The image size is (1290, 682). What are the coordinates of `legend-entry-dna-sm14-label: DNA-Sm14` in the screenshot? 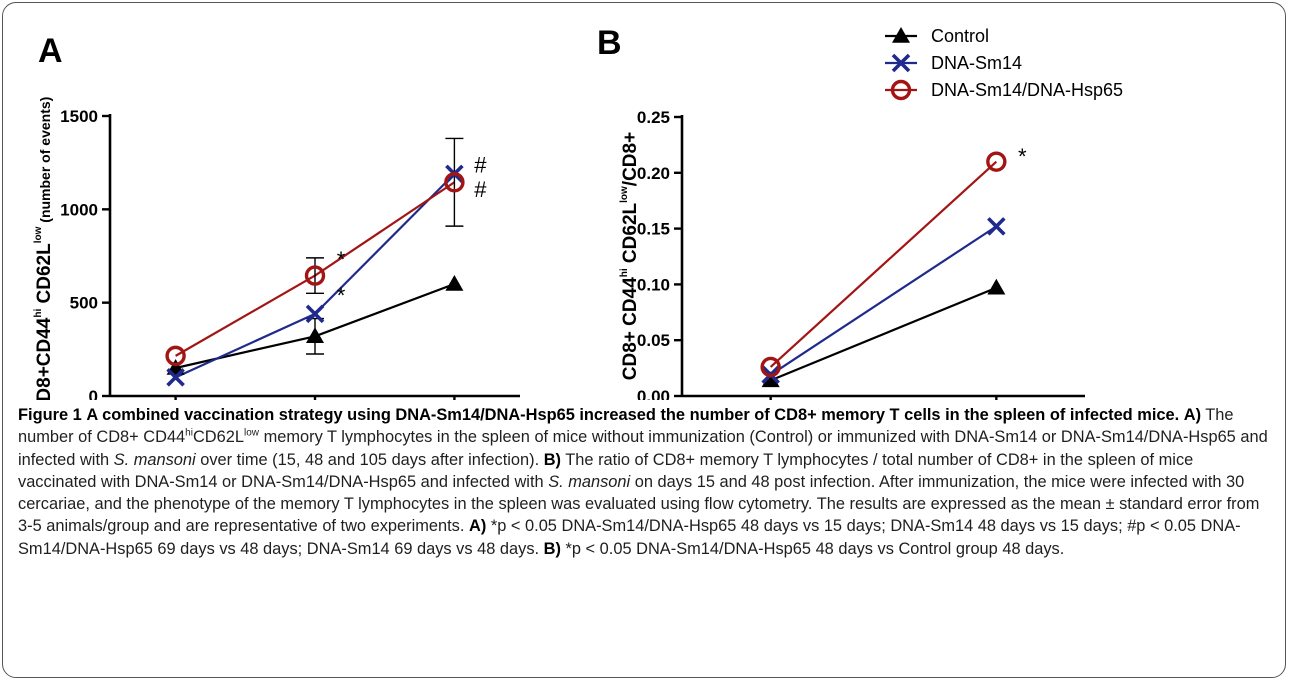 It's located at (976, 63).